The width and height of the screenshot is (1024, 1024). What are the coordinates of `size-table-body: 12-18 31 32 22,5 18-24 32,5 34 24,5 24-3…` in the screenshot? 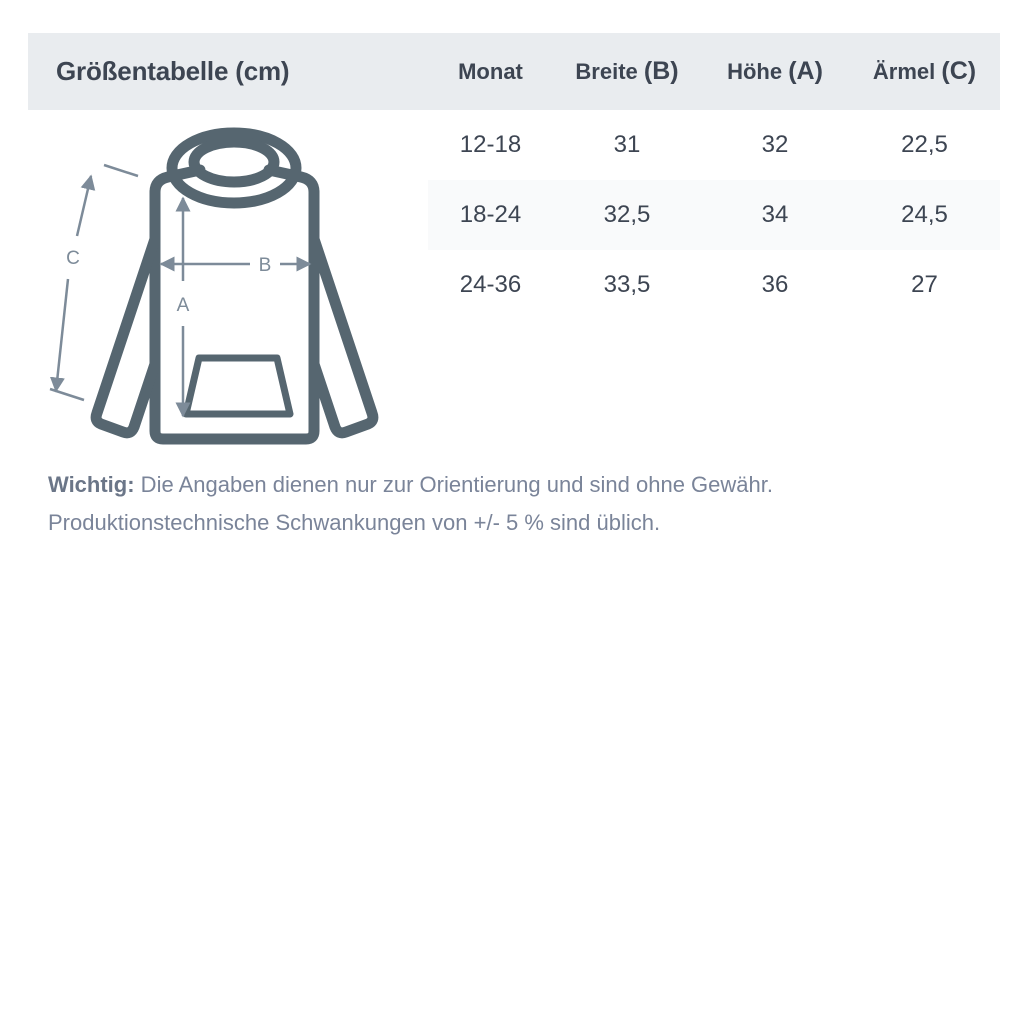 It's located at (714, 215).